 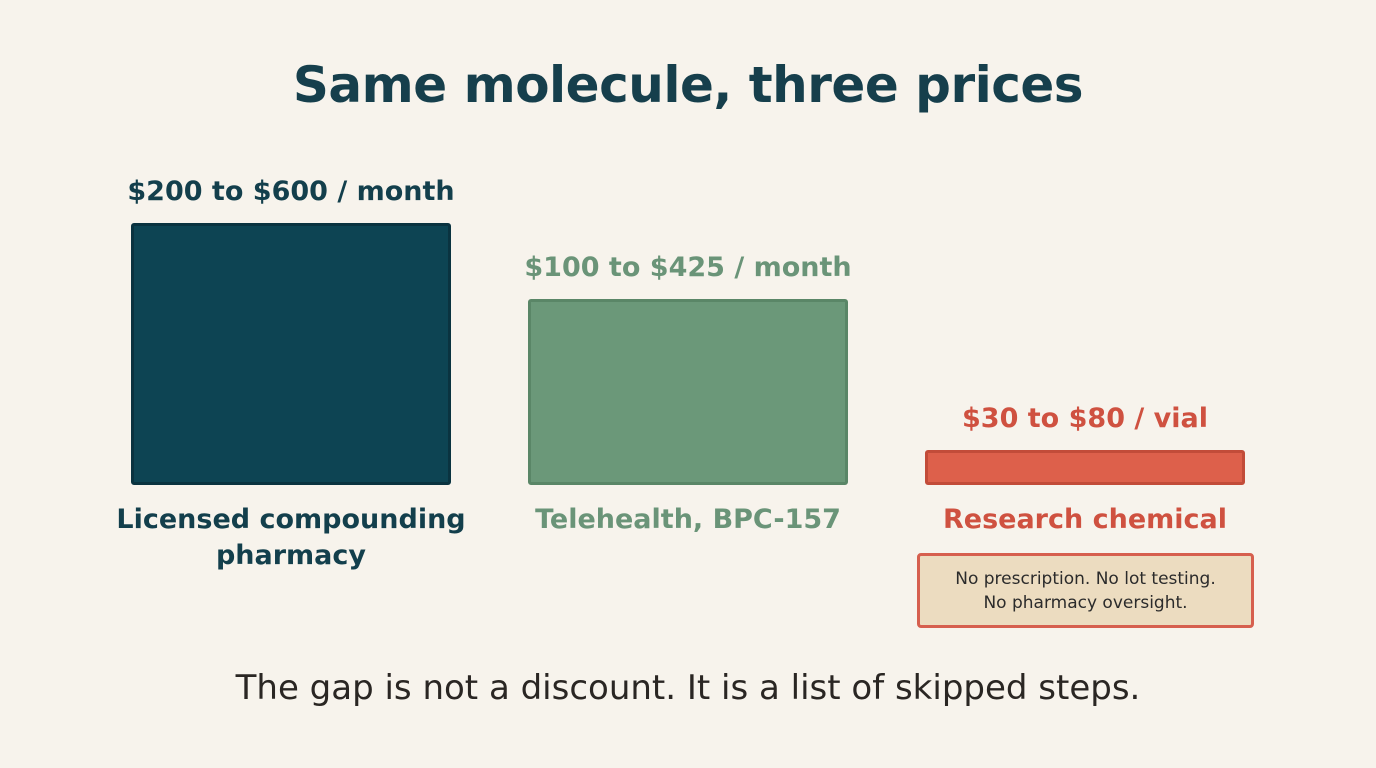 I want to click on category-label-1: Licensed compounding pharmacy, so click(x=291, y=537).